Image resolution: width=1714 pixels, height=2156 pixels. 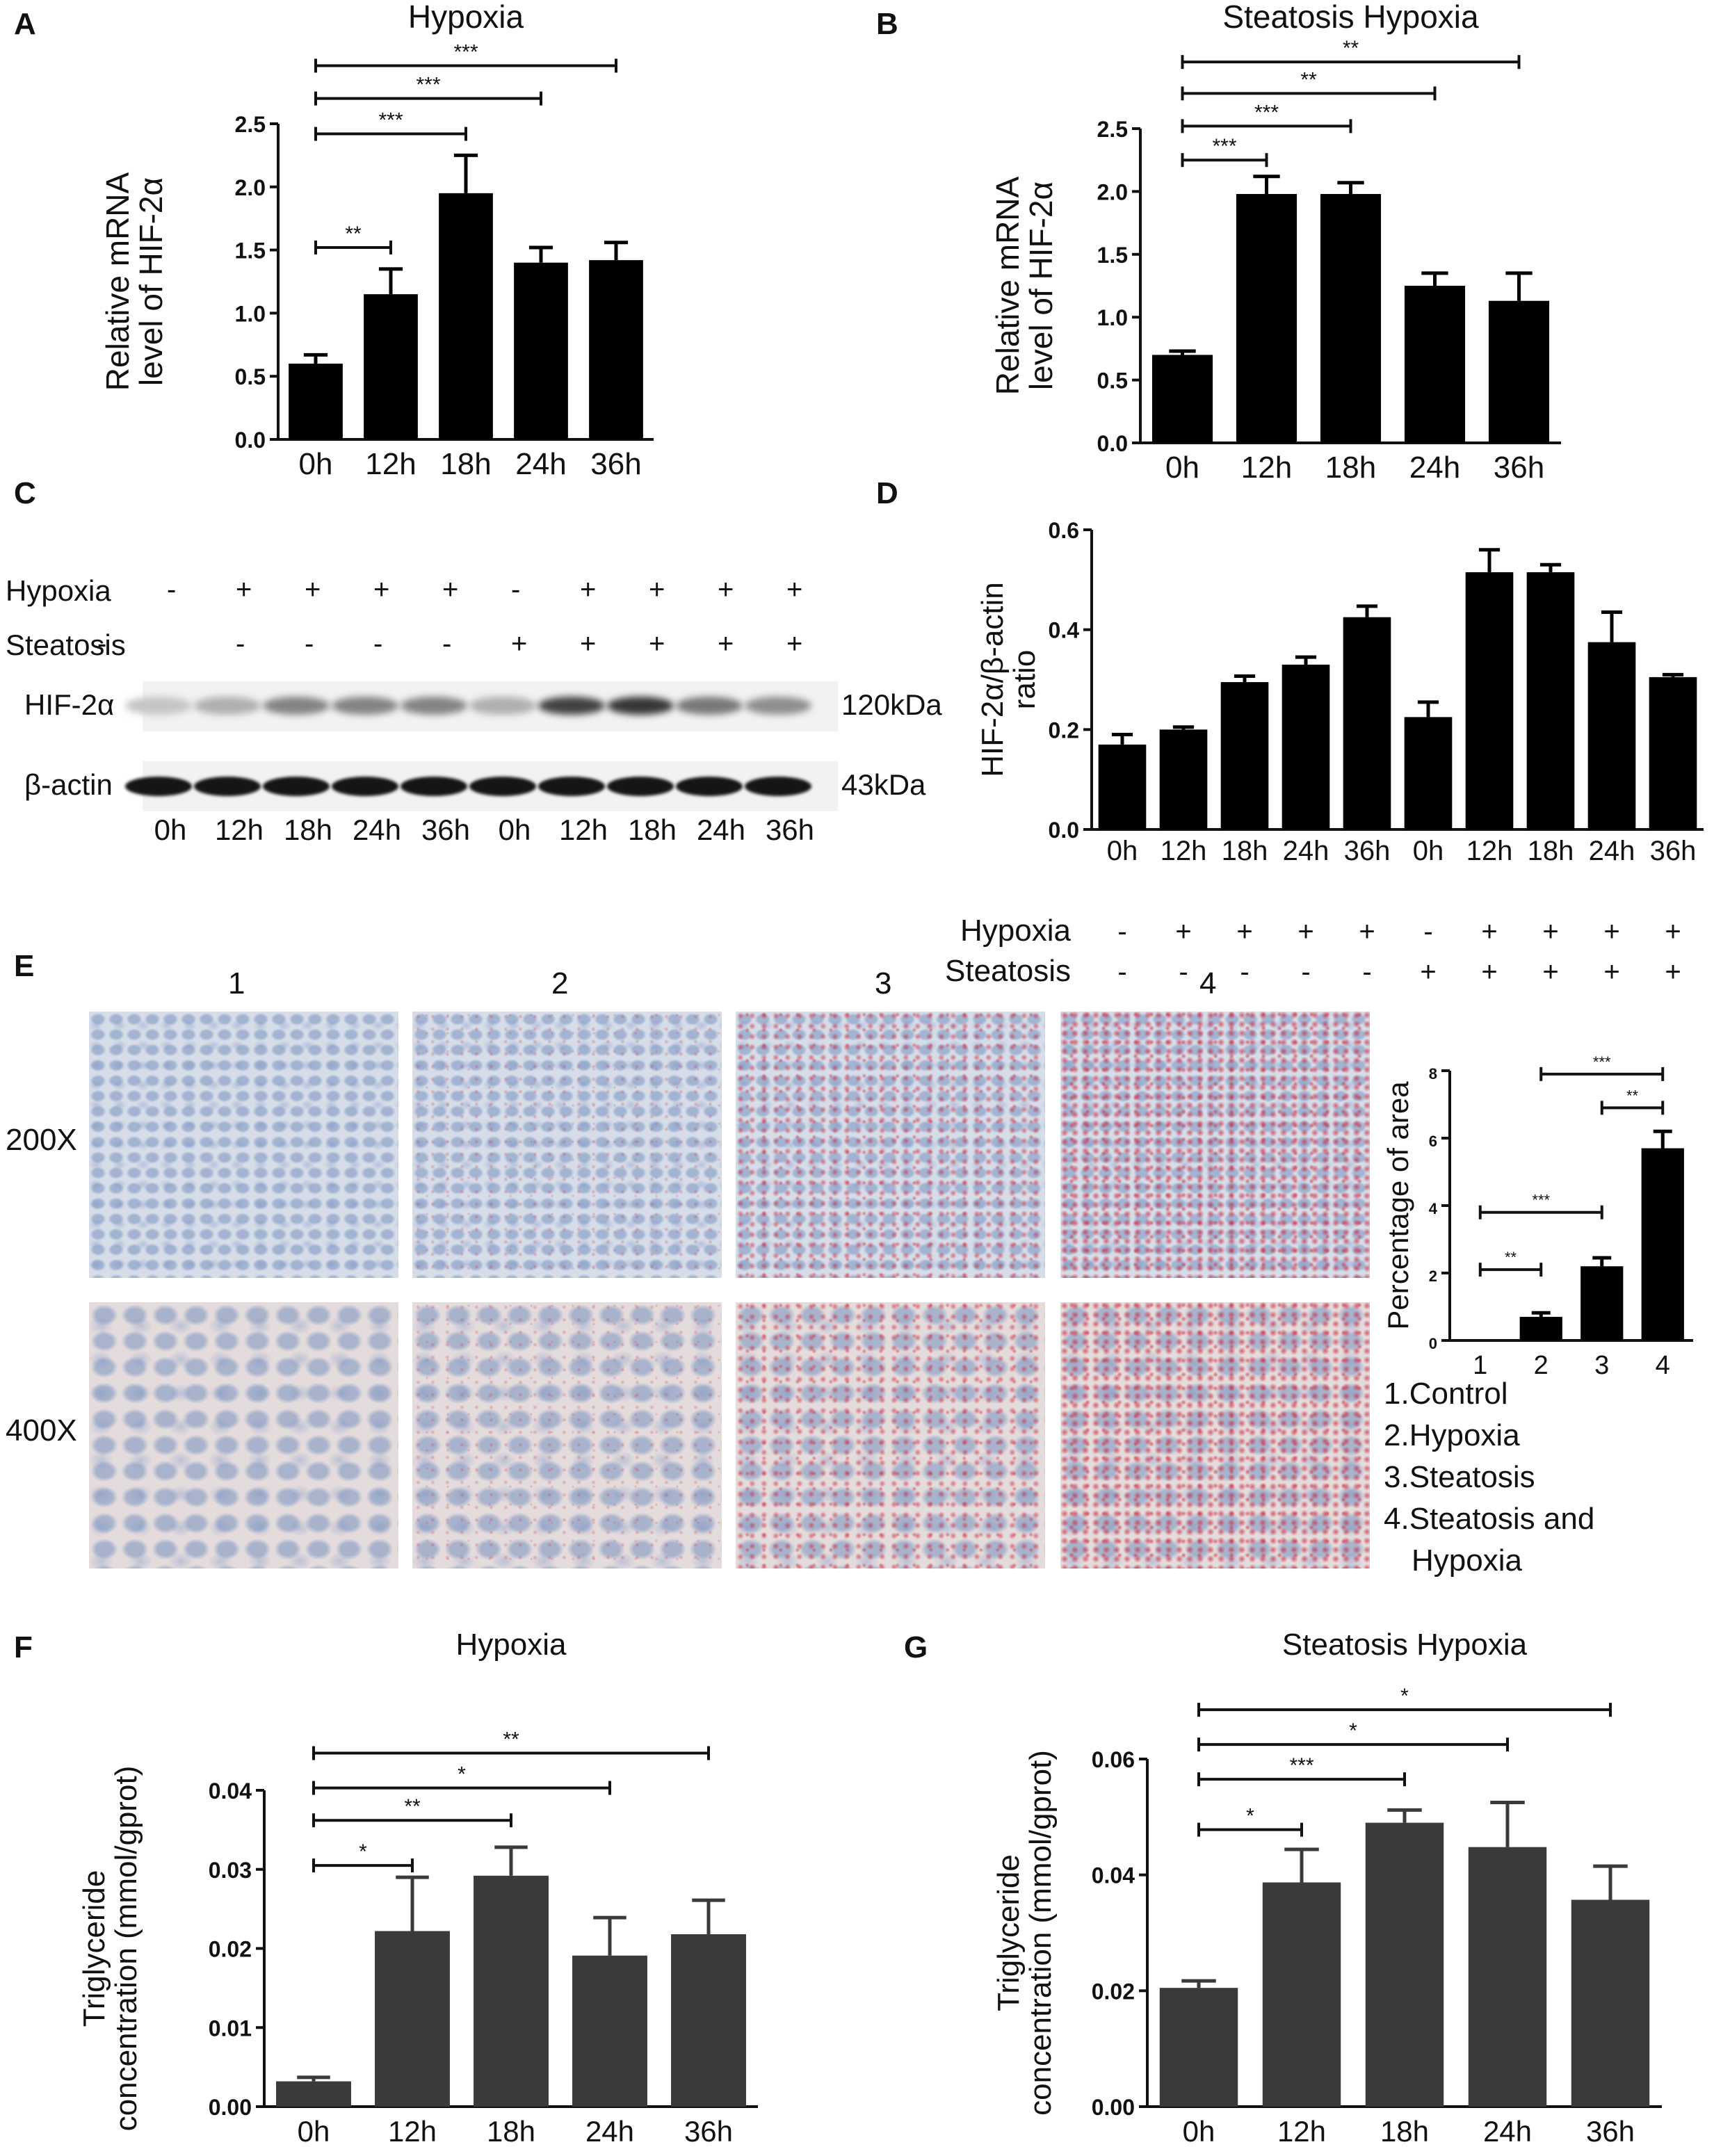 I want to click on panel-label-g: G, so click(x=916, y=1647).